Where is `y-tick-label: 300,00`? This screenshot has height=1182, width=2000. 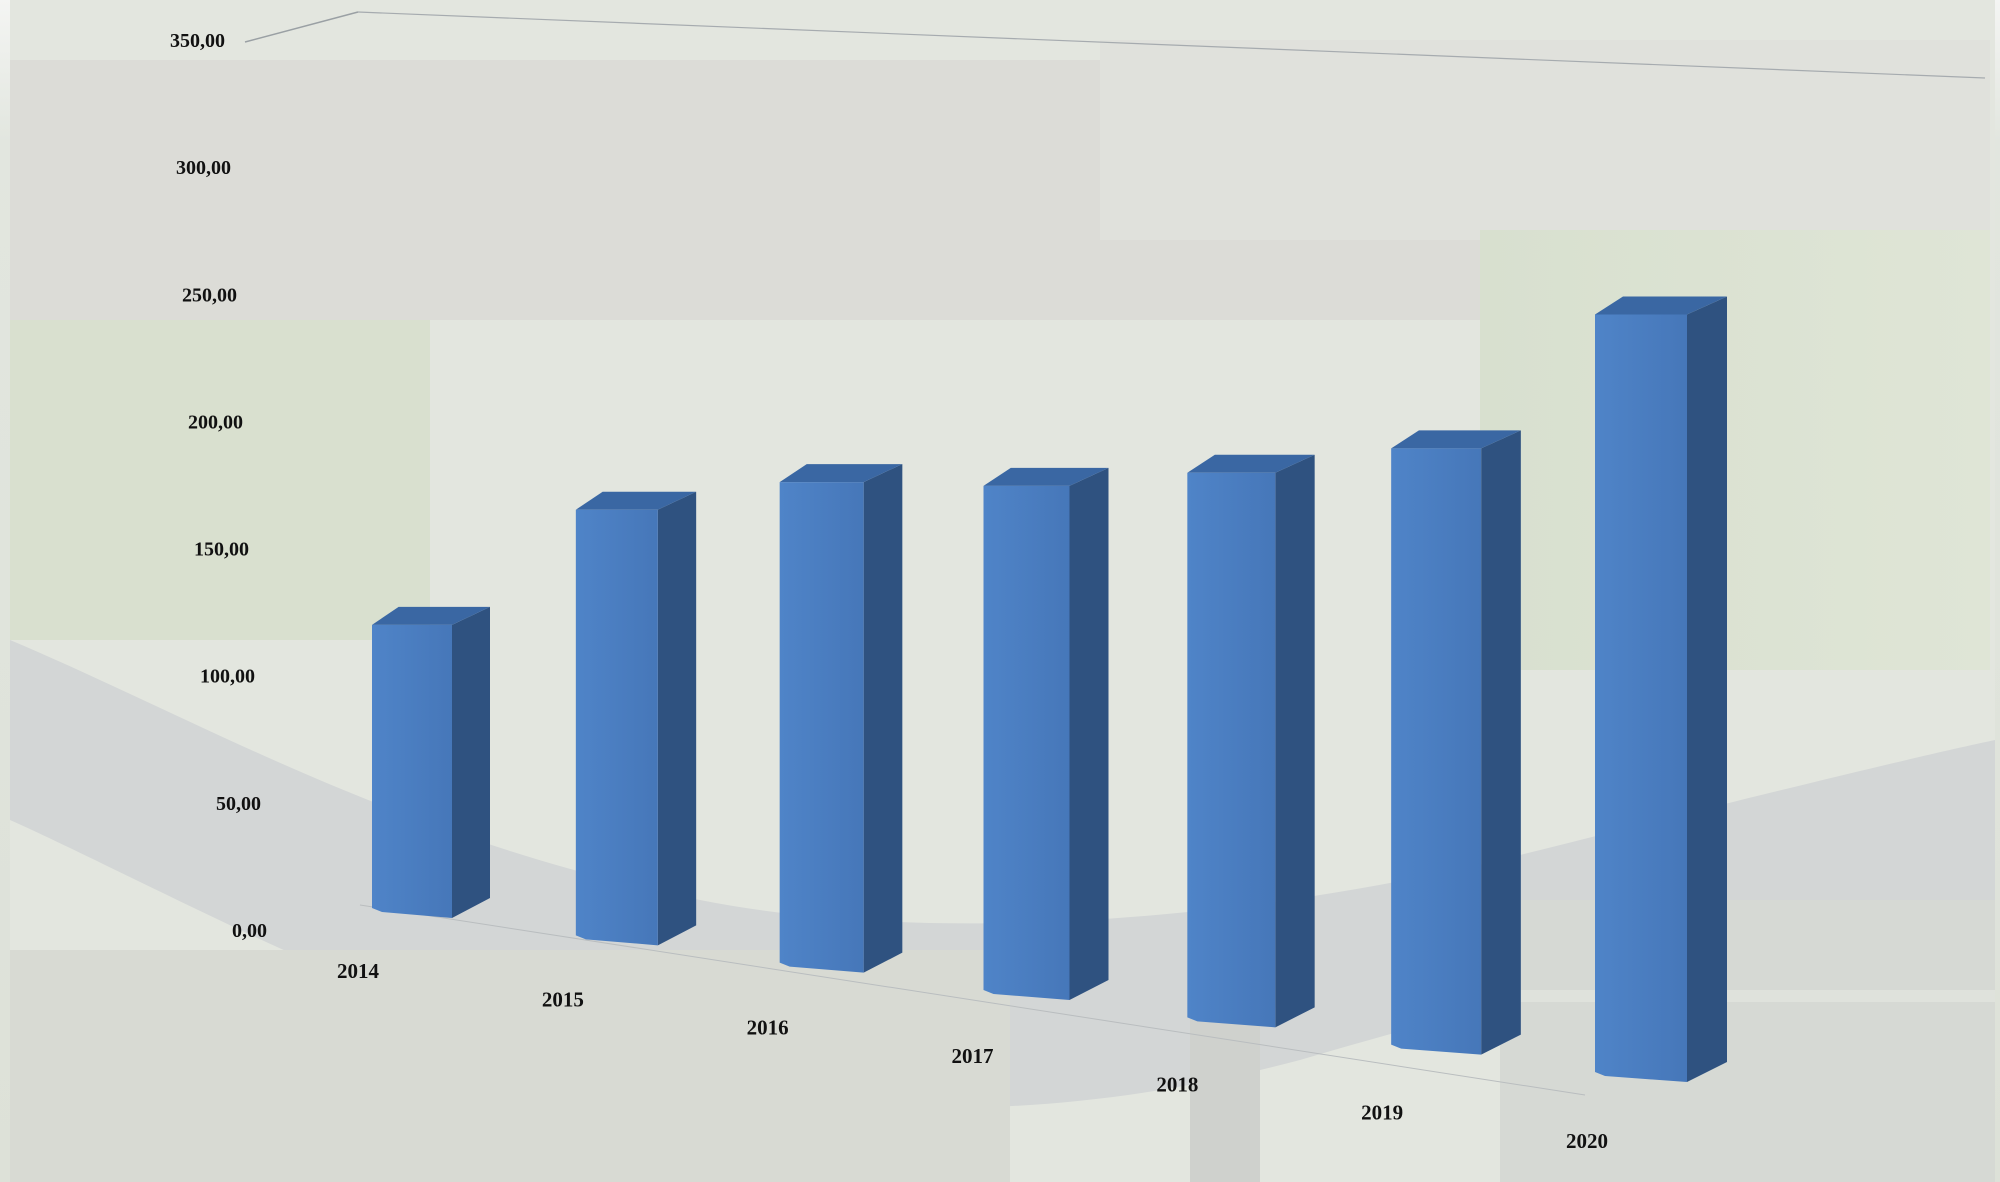
y-tick-label: 300,00 is located at coordinates (203, 168).